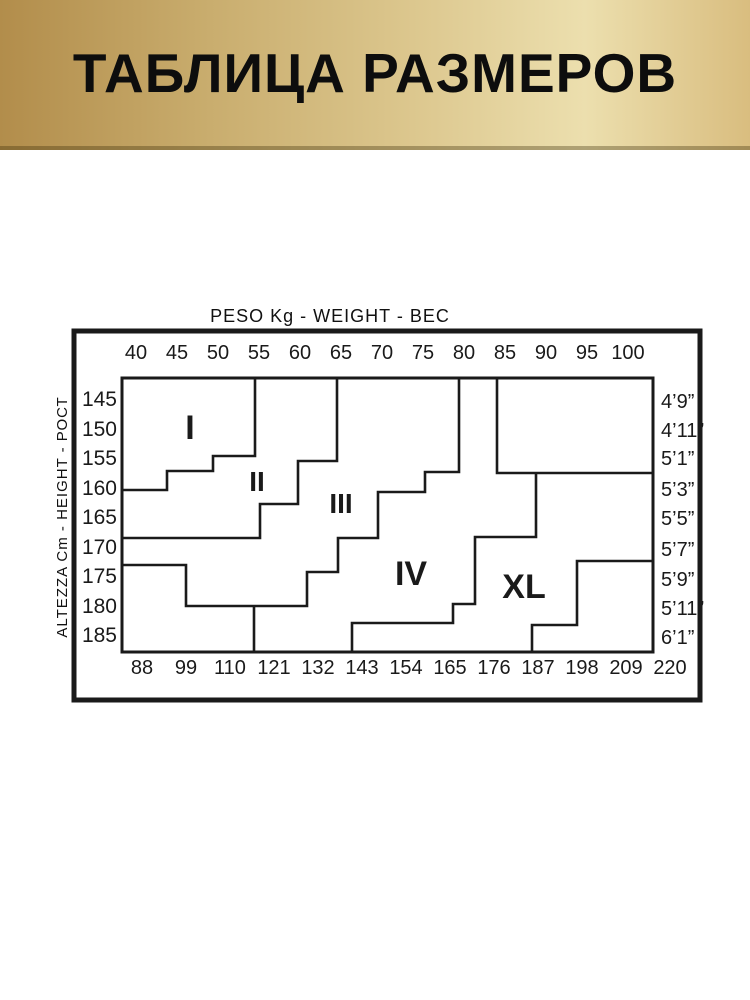 Image resolution: width=750 pixels, height=1000 pixels. What do you see at coordinates (677, 459) in the screenshot?
I see `height-ftin-label: 5’1”` at bounding box center [677, 459].